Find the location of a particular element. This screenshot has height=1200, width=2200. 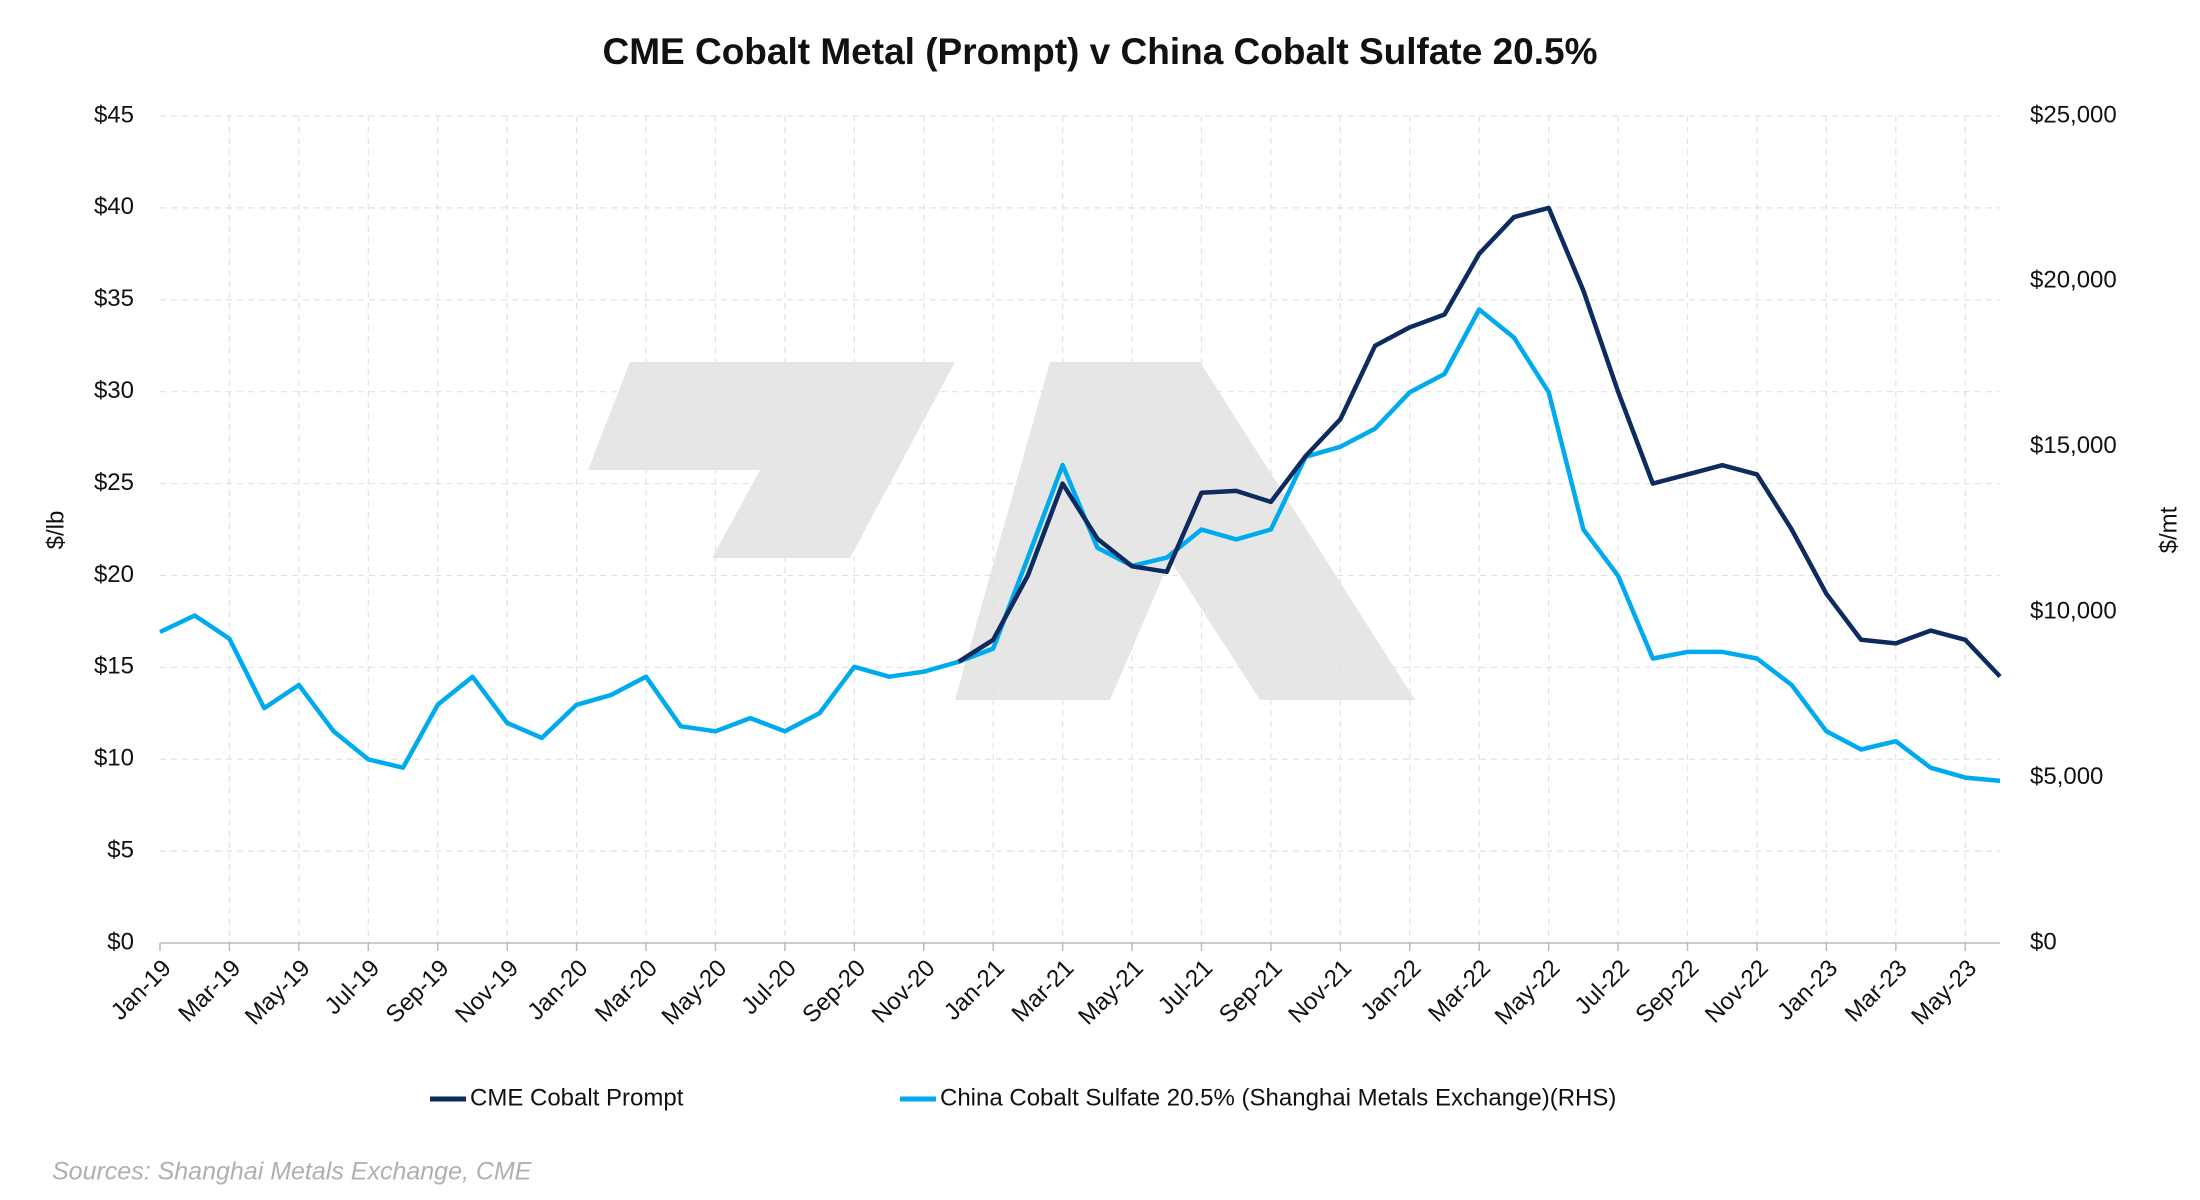

y-tick-label: $40 is located at coordinates (114, 206).